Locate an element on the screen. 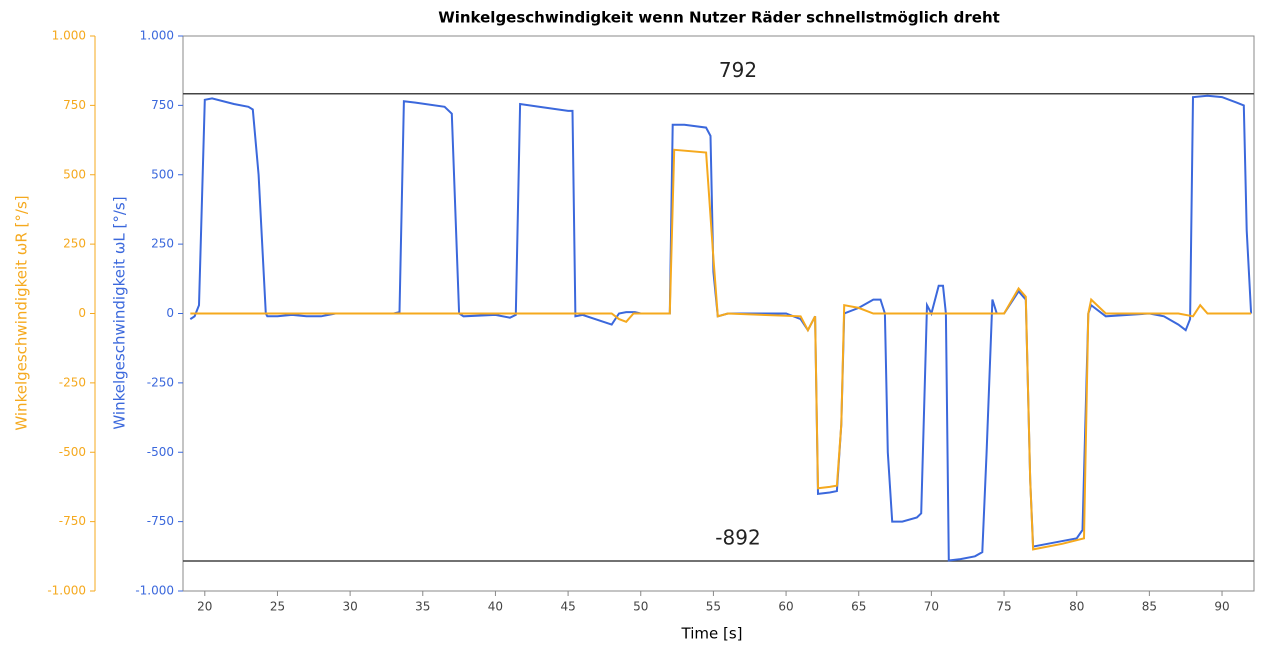 This screenshot has width=1276, height=657. x-tick-label: 50 is located at coordinates (640, 607).